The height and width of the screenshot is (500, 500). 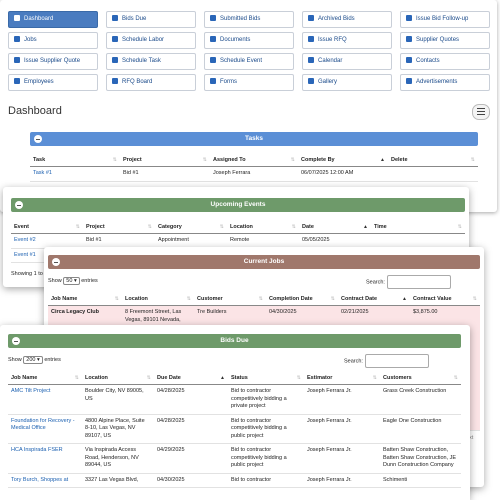 I want to click on column-header: Assigned To ⇅, so click(x=254, y=160).